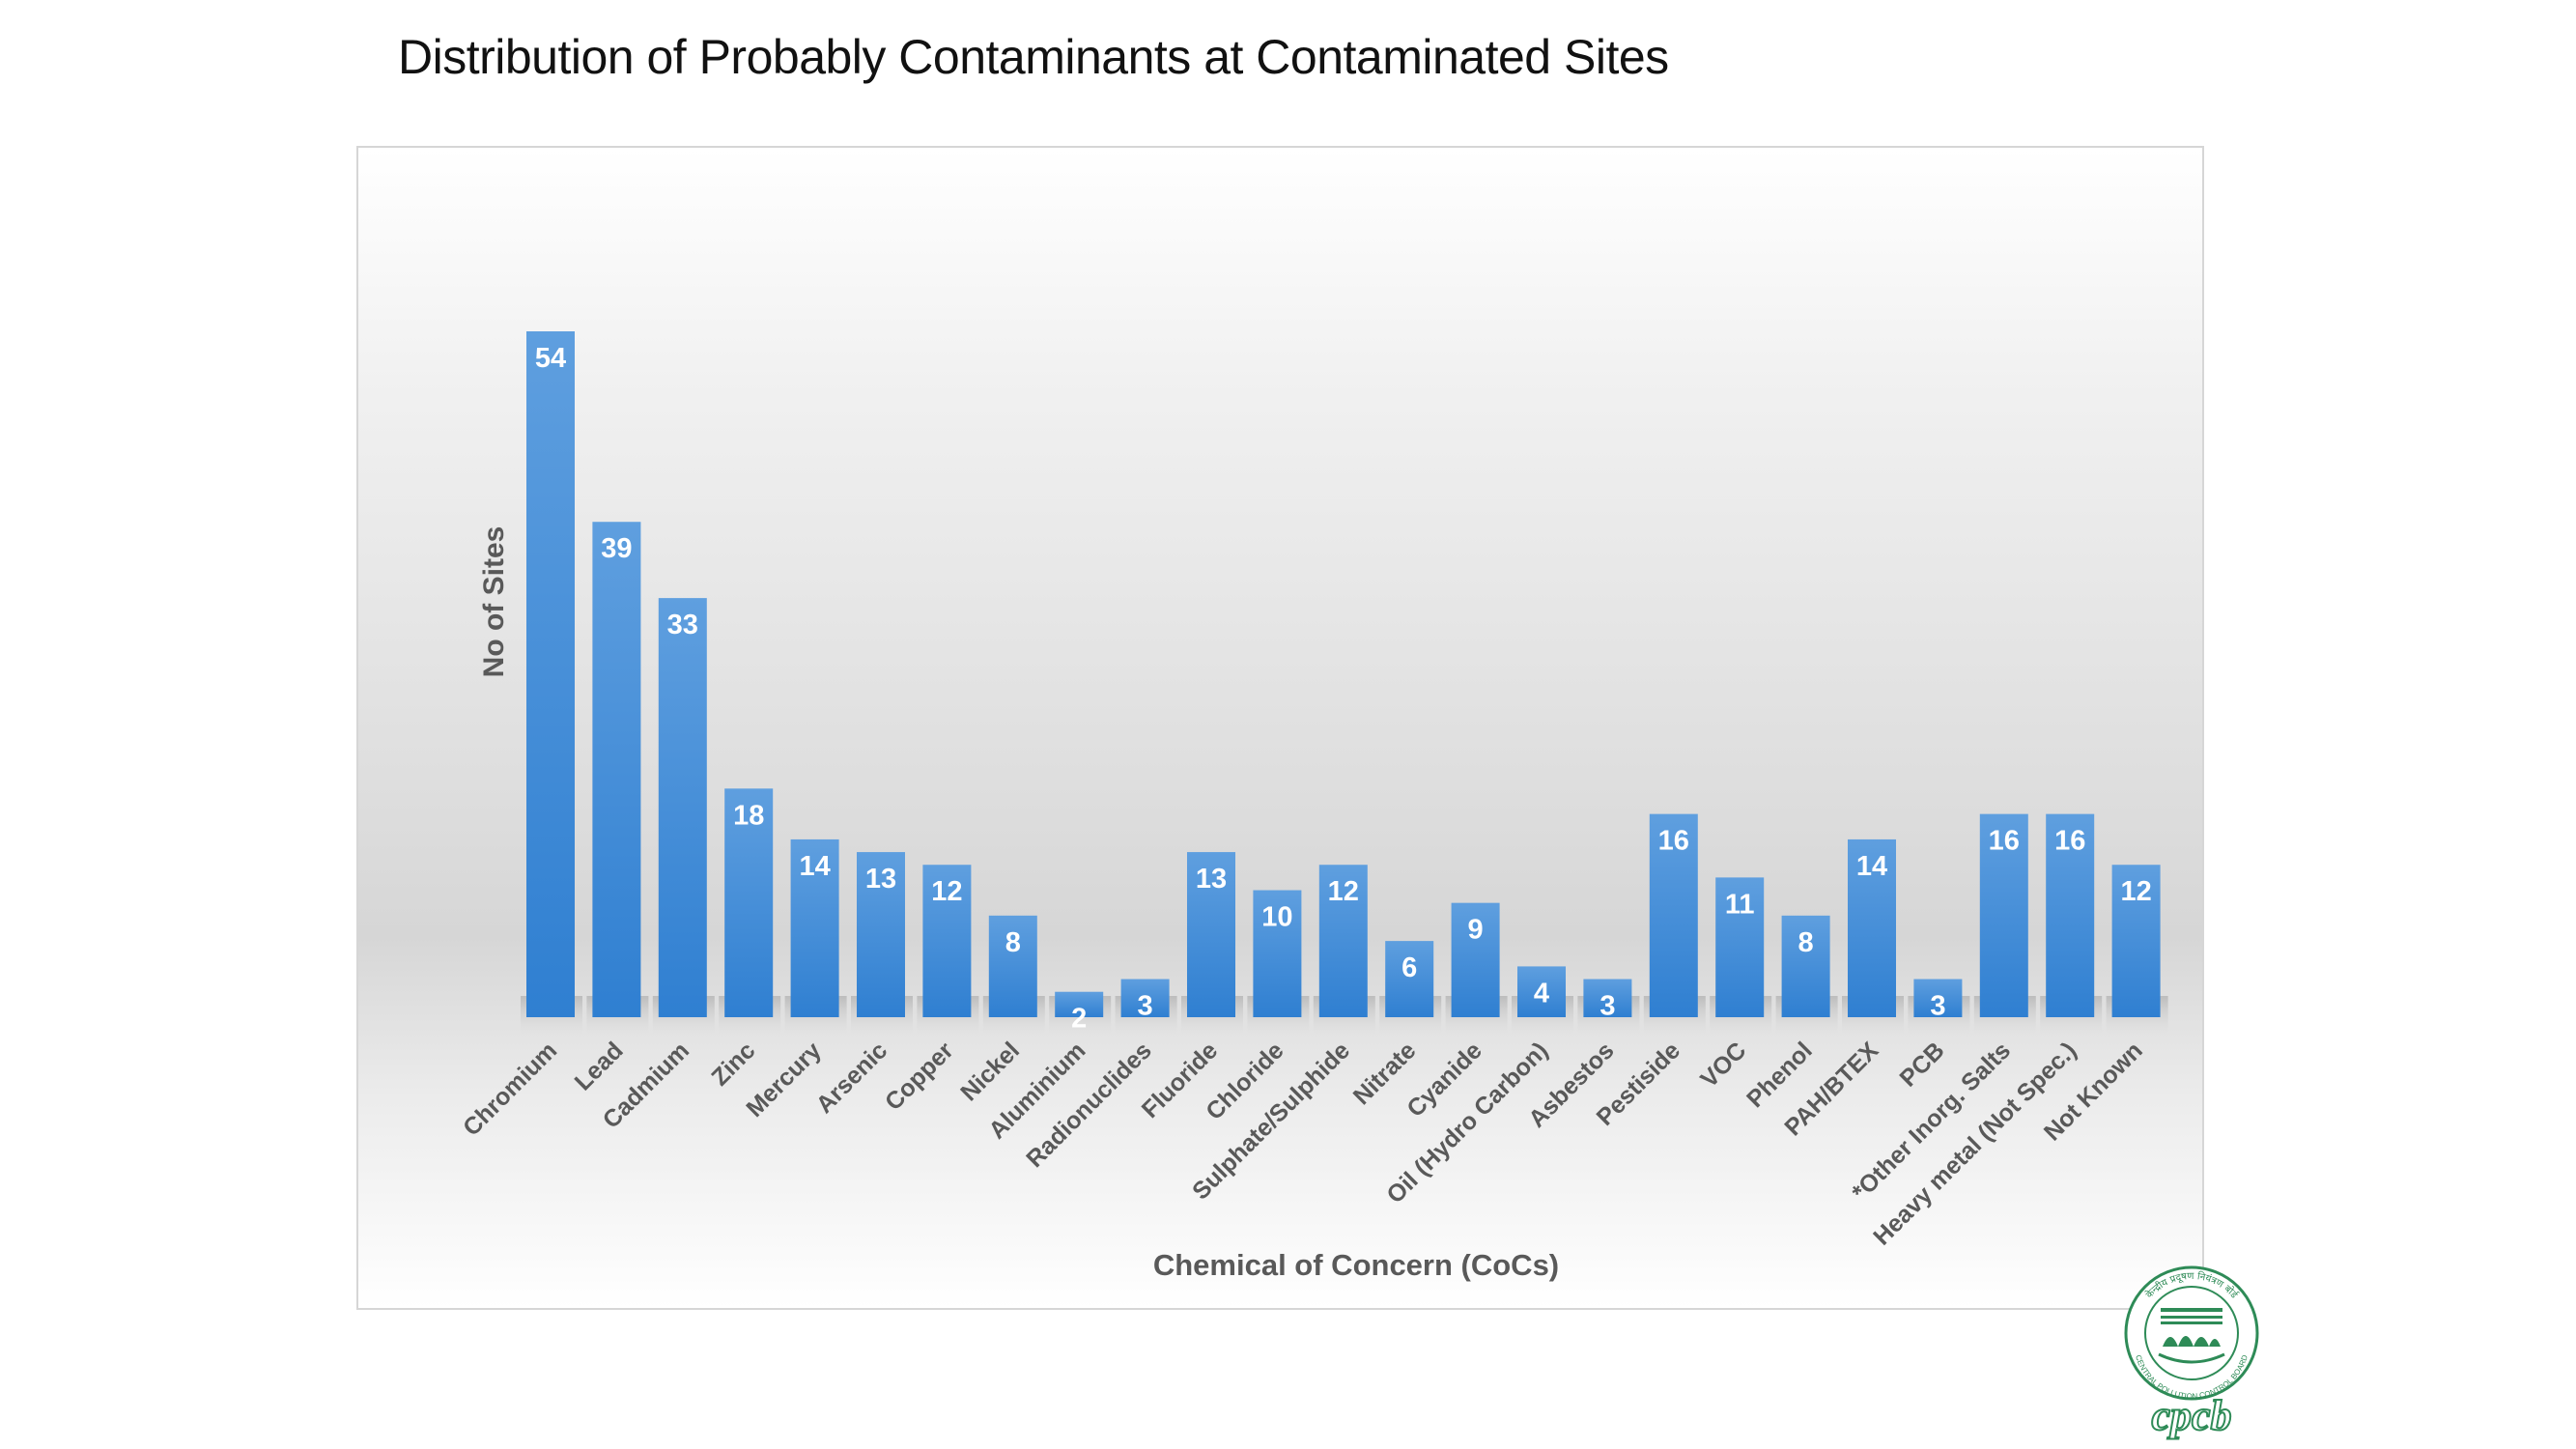  What do you see at coordinates (814, 866) in the screenshot?
I see `data-label-mercury: 14` at bounding box center [814, 866].